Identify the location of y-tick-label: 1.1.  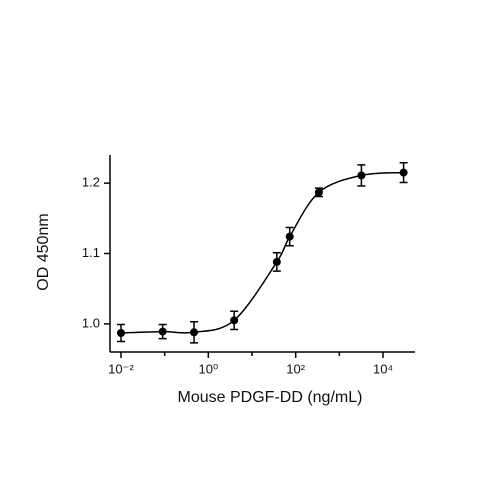
(91, 252).